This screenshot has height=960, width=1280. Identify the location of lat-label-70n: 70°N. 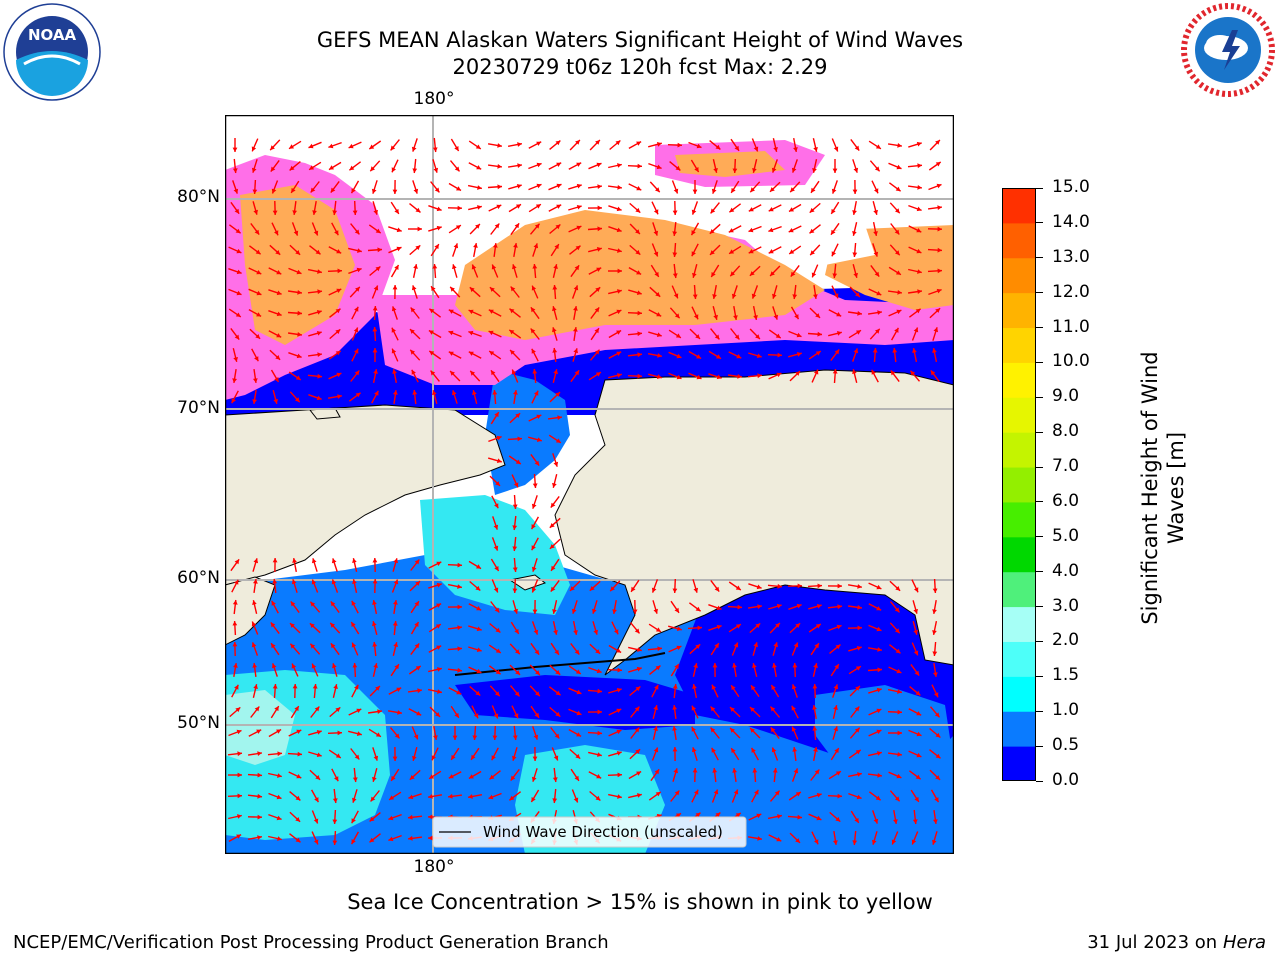
(198, 408).